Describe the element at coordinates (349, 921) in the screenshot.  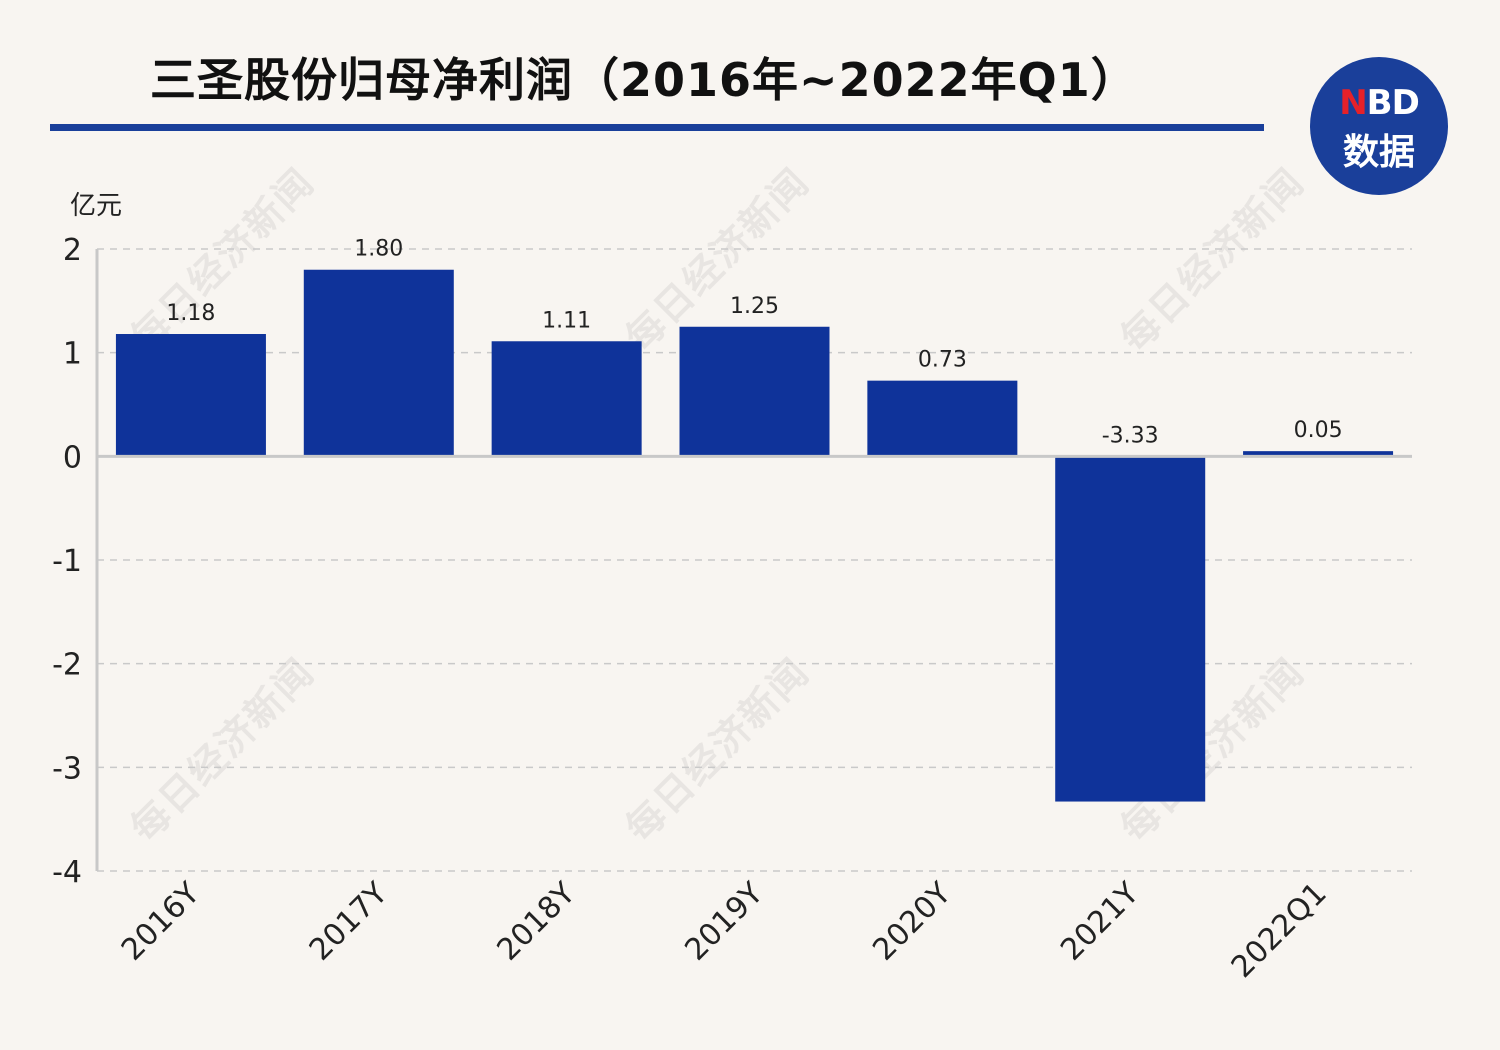
I see `x-tick-label: 2017Y` at that location.